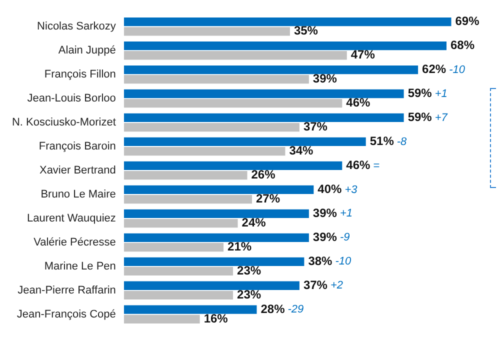 The width and height of the screenshot is (500, 341). What do you see at coordinates (80, 266) in the screenshot?
I see `y-tick-label: Marine Le Pen` at bounding box center [80, 266].